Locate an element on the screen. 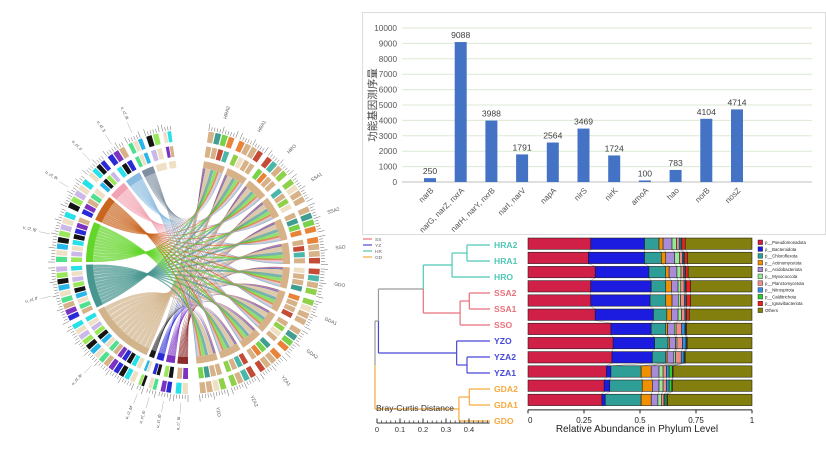 This screenshot has height=449, width=826. x-tick-label: amoA is located at coordinates (640, 197).